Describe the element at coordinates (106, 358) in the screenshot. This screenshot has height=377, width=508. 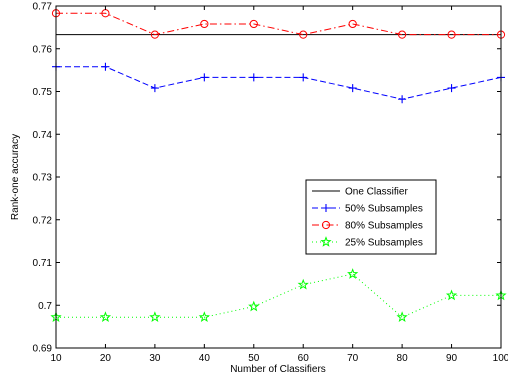
I see `x-tick-label: 20` at that location.